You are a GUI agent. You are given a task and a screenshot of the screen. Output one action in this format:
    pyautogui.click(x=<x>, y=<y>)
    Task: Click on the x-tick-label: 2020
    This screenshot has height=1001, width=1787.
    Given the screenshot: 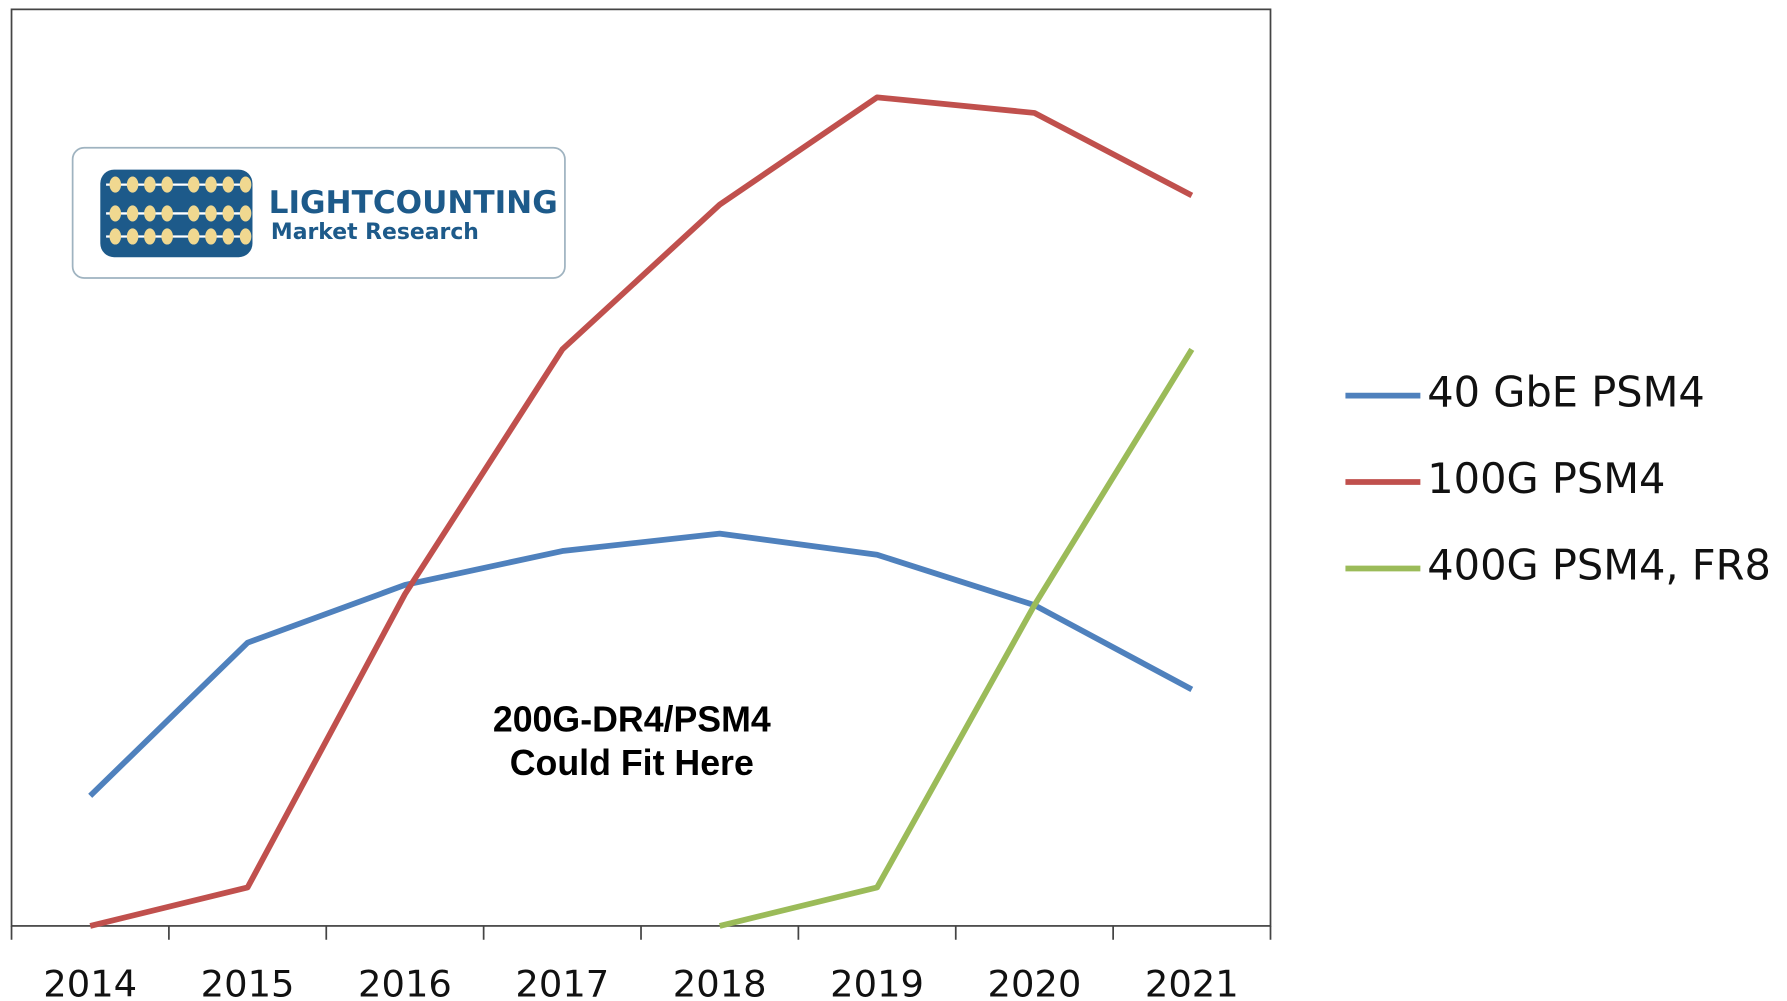 What is the action you would take?
    pyautogui.click(x=1035, y=981)
    